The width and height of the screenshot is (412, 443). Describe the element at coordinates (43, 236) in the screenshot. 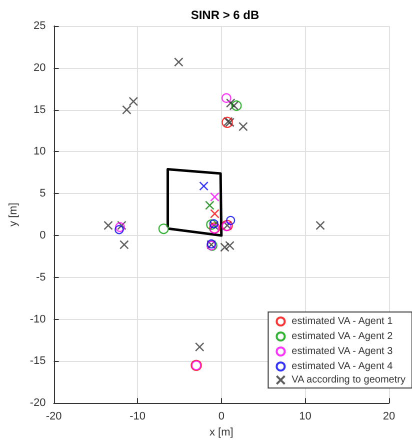

I see `y-tick-label: 0` at that location.